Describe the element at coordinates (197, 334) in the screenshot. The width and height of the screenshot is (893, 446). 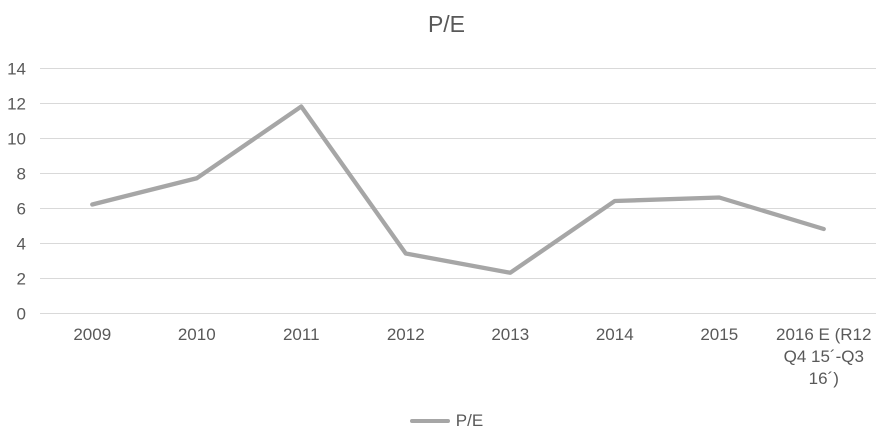
I see `x-tick-label: 2010` at that location.